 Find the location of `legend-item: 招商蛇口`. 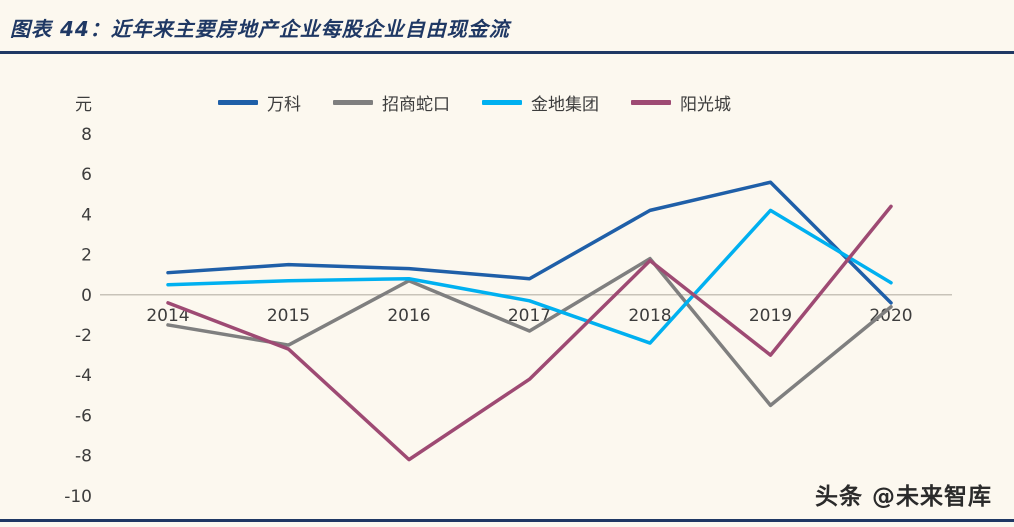

legend-item: 招商蛇口 is located at coordinates (391, 102).